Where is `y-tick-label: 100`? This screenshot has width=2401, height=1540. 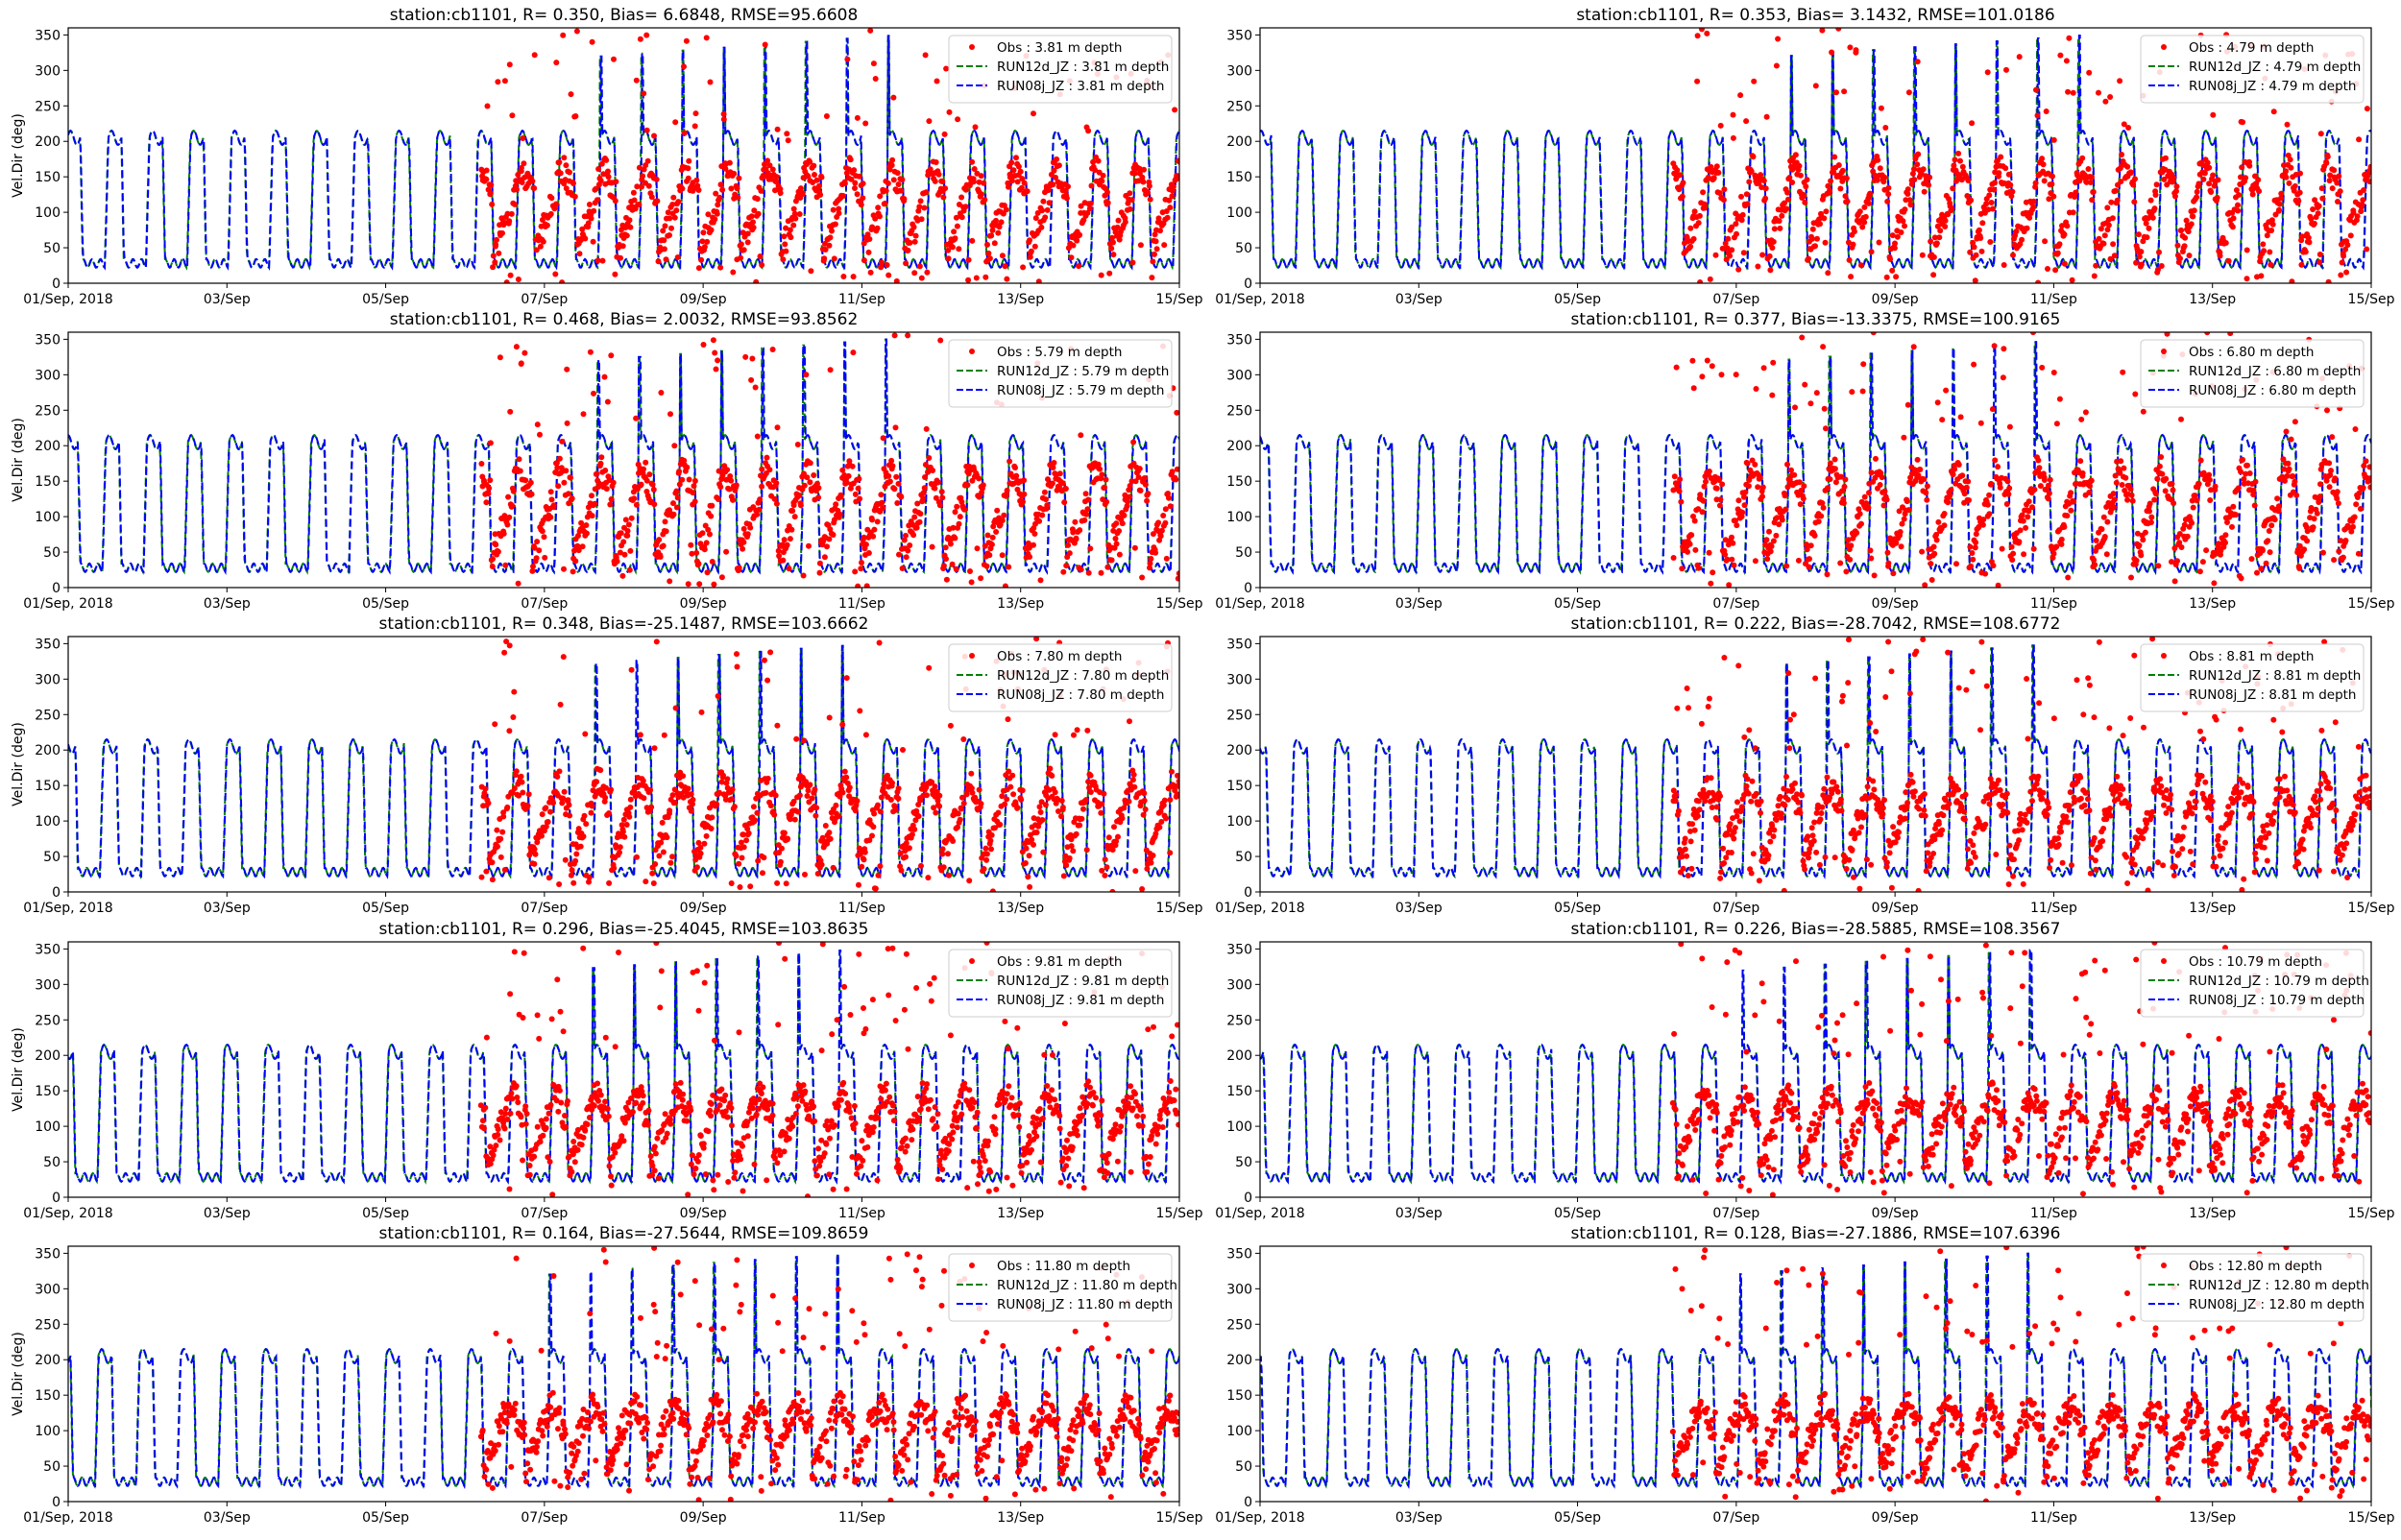 y-tick-label: 100 is located at coordinates (48, 517).